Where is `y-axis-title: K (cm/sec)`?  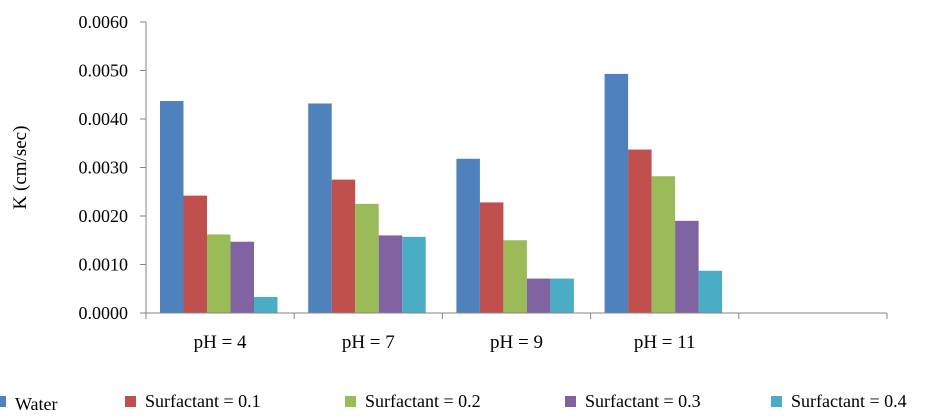
y-axis-title: K (cm/sec) is located at coordinates (20, 168).